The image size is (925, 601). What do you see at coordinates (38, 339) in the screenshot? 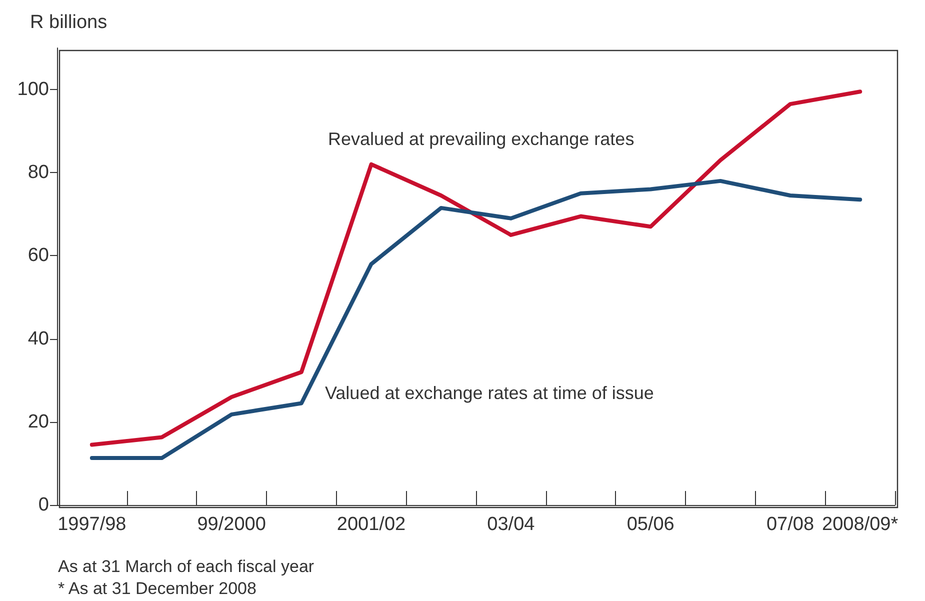
I see `y-tick-label: 40` at bounding box center [38, 339].